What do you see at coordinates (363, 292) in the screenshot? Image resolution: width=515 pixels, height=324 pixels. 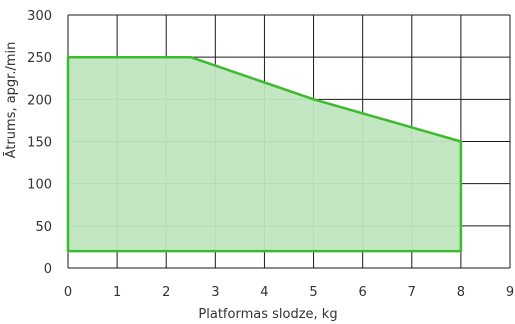 I see `x-tick-label: 6` at bounding box center [363, 292].